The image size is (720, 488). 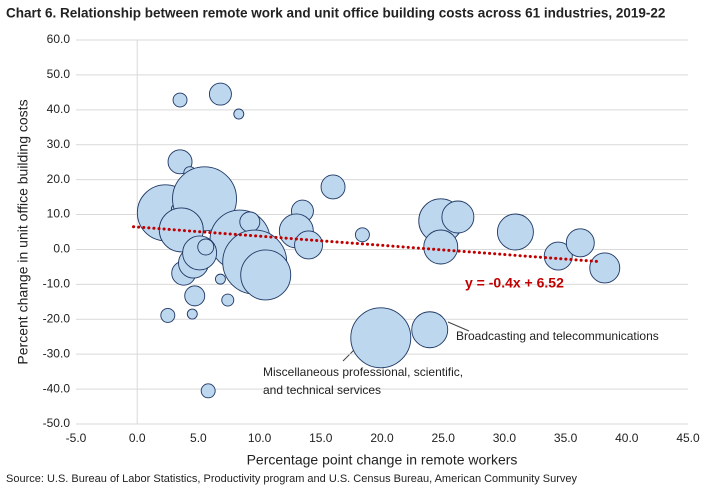 What do you see at coordinates (321, 438) in the screenshot?
I see `x-tick-label: 15.0` at bounding box center [321, 438].